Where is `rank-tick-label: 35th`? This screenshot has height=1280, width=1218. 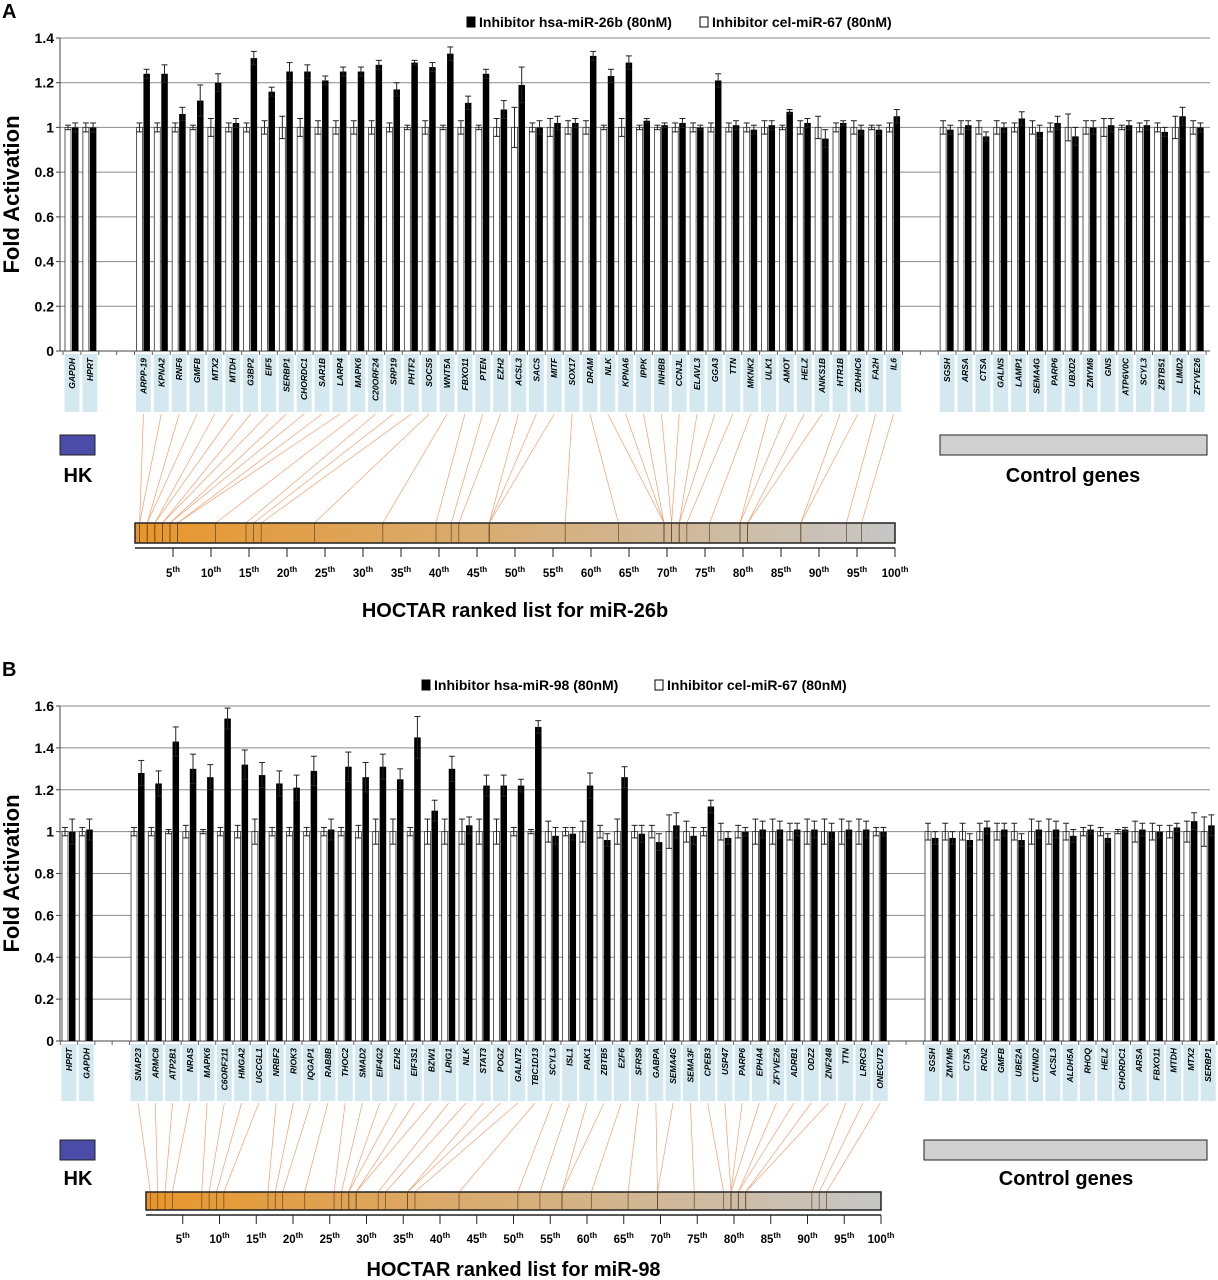 rank-tick-label: 35th is located at coordinates (403, 1238).